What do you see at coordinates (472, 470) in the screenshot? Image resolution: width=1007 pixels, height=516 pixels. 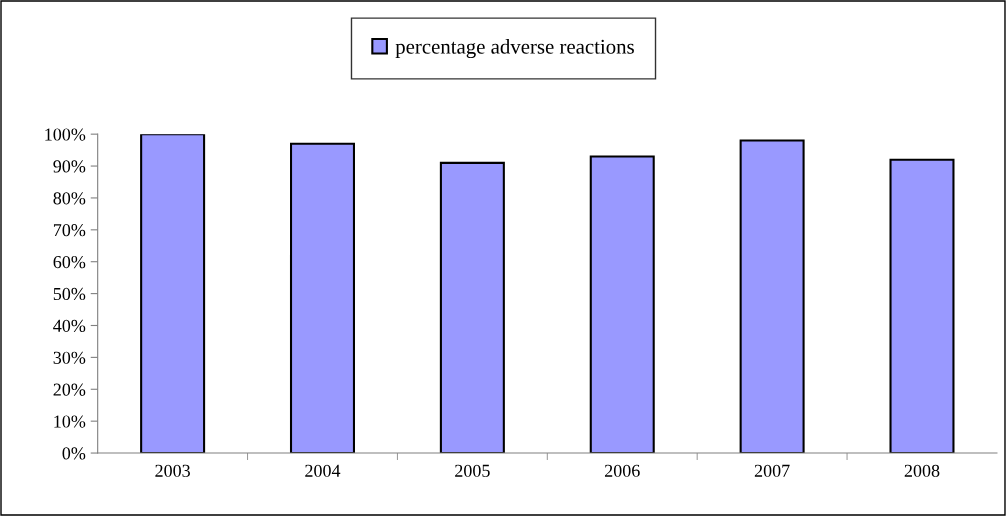 I see `x-tick-label: 2005` at bounding box center [472, 470].